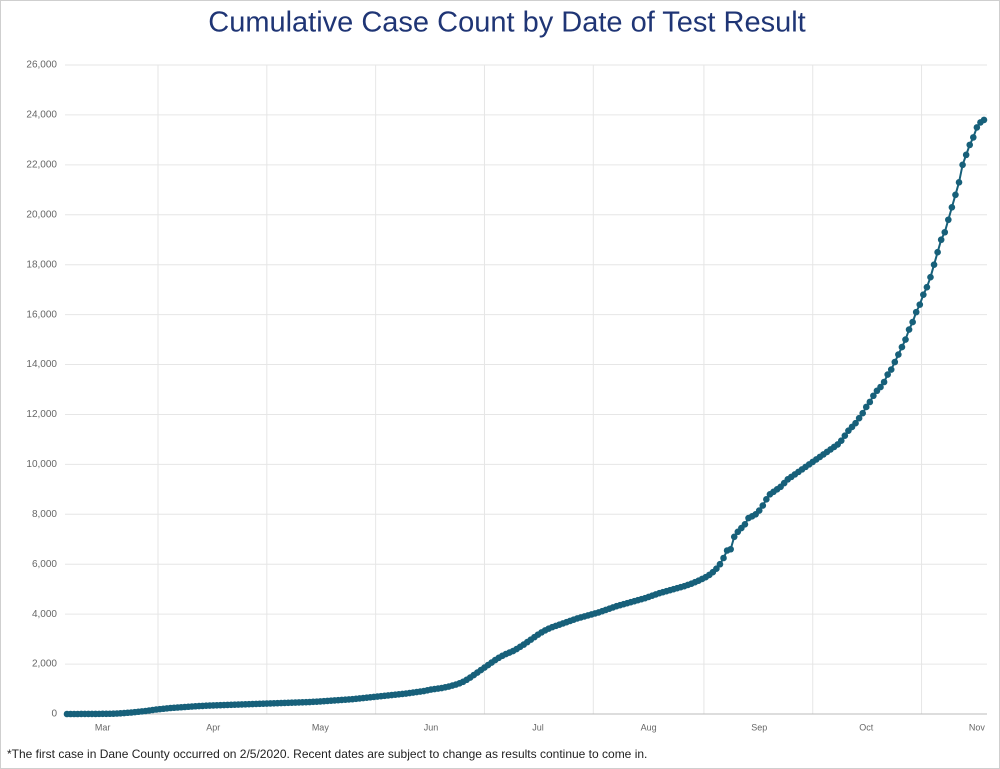 The image size is (1000, 769). I want to click on y-tick-label: 8,000, so click(44, 514).